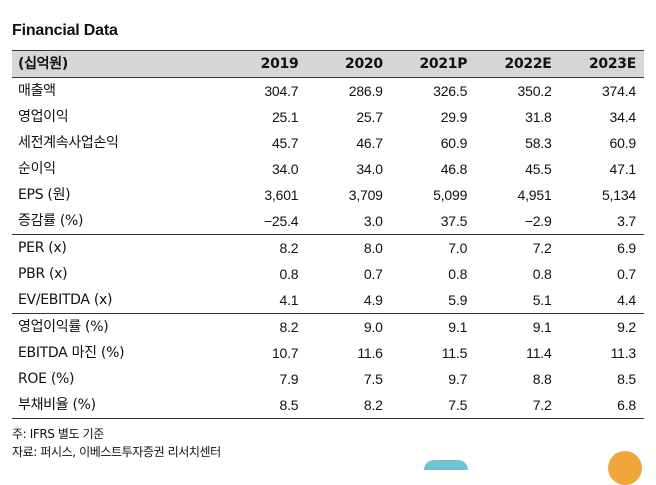 This screenshot has height=485, width=656. I want to click on row-label: 세전계속사업손익, so click(68, 143).